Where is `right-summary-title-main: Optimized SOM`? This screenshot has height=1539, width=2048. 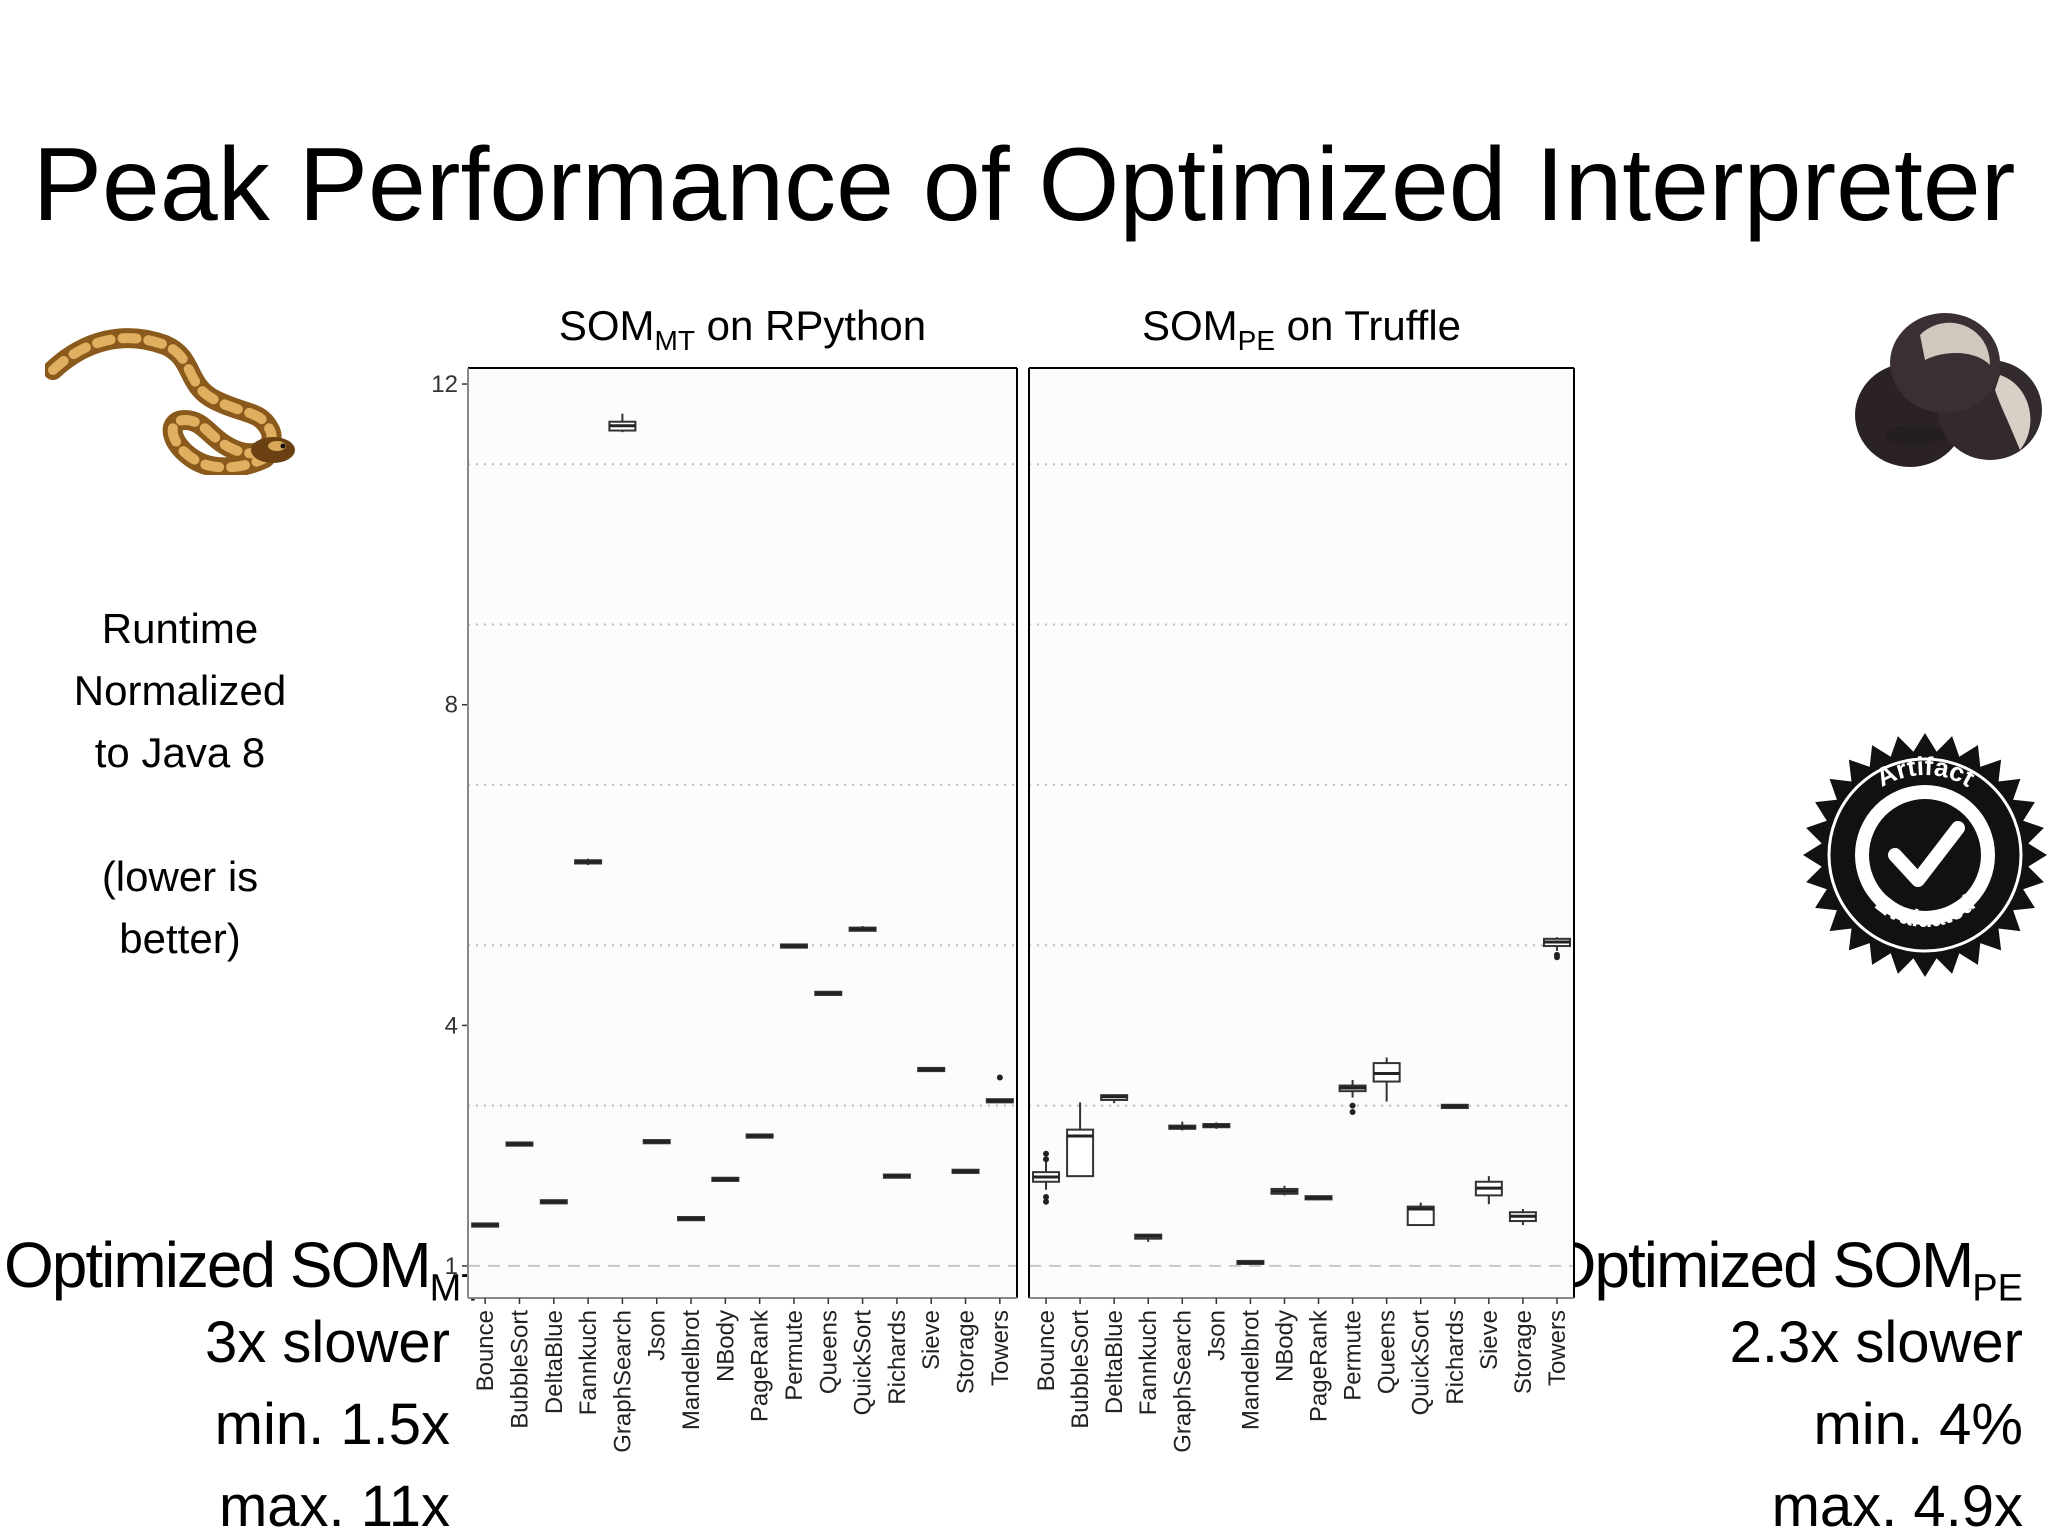
right-summary-title-main: Optimized SOM is located at coordinates (1760, 1265).